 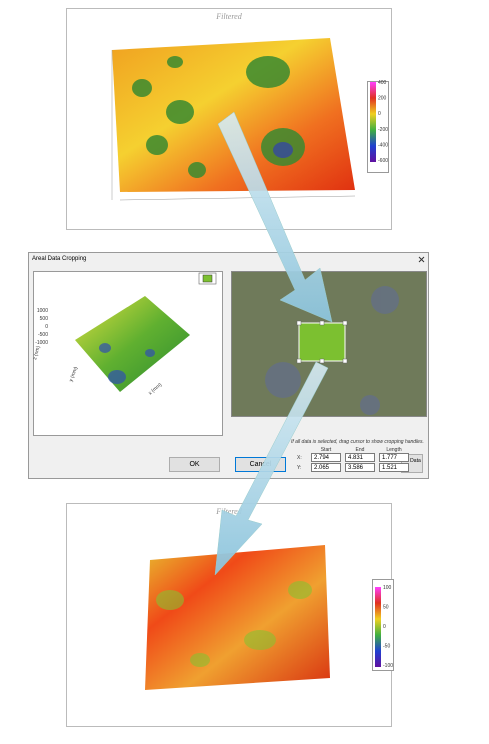 What do you see at coordinates (382, 99) in the screenshot?
I see `colorbar-tick: 200` at bounding box center [382, 99].